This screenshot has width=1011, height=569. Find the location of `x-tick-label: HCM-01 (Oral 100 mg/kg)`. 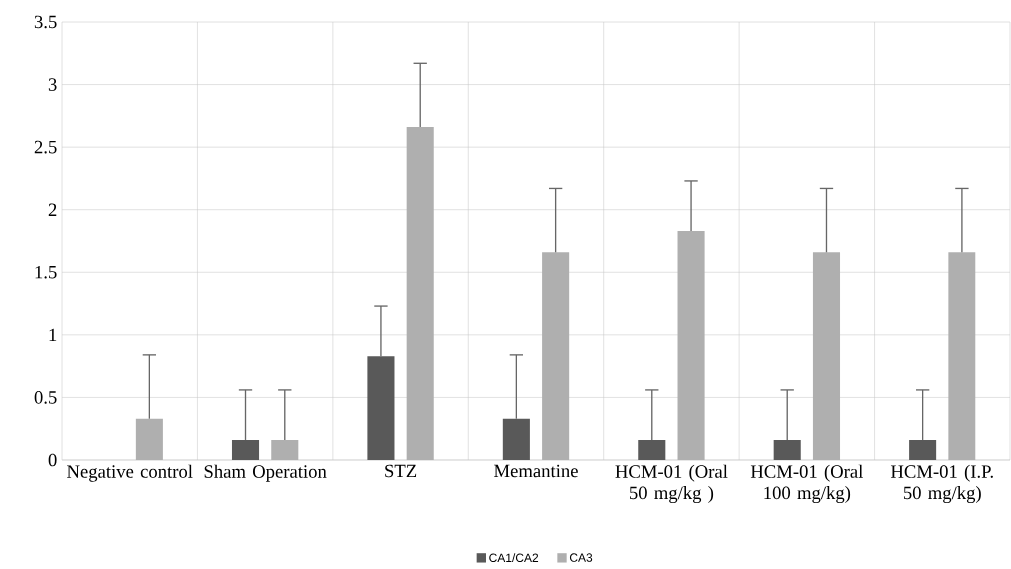

x-tick-label: HCM-01 (Oral 100 mg/kg) is located at coordinates (806, 483).